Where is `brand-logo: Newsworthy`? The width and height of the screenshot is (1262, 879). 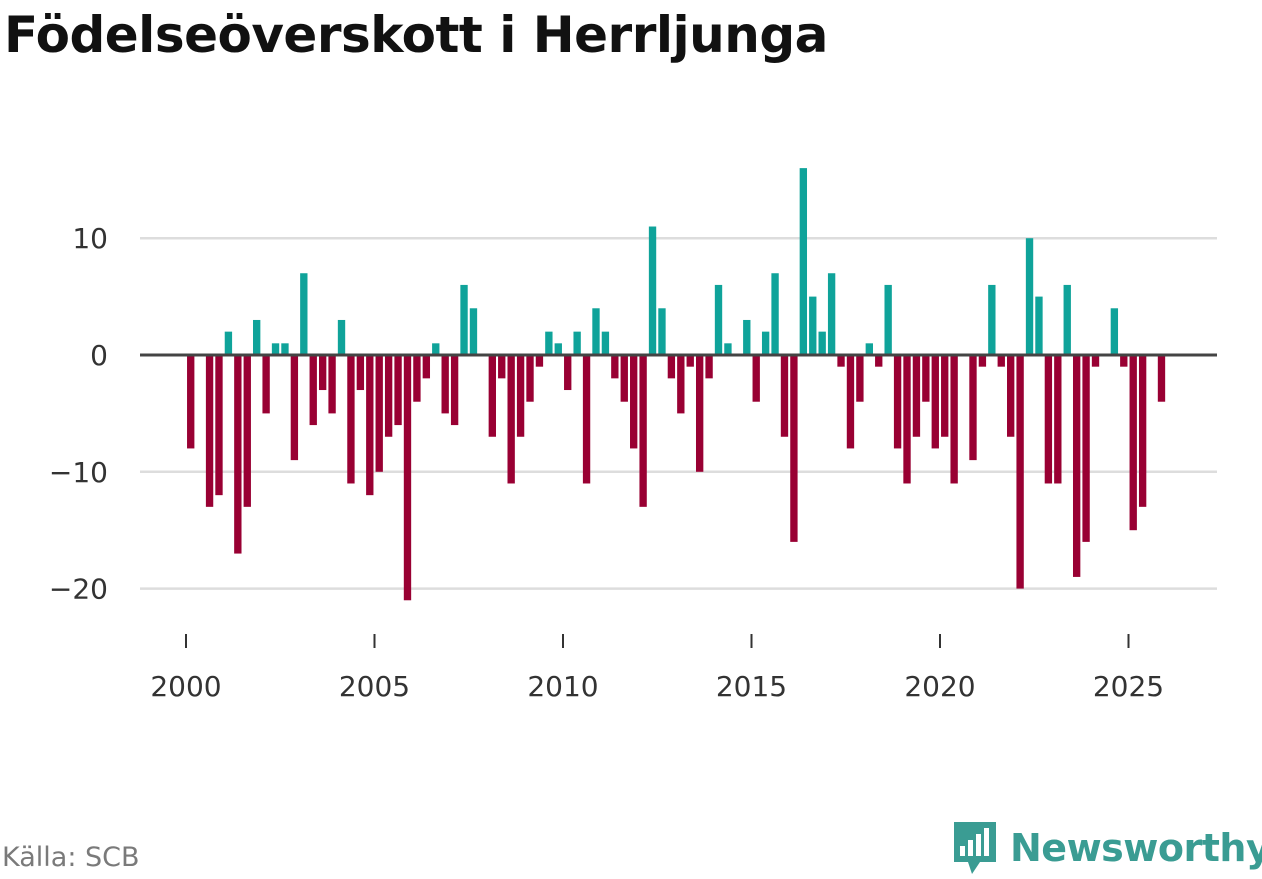 brand-logo: Newsworthy is located at coordinates (1106, 848).